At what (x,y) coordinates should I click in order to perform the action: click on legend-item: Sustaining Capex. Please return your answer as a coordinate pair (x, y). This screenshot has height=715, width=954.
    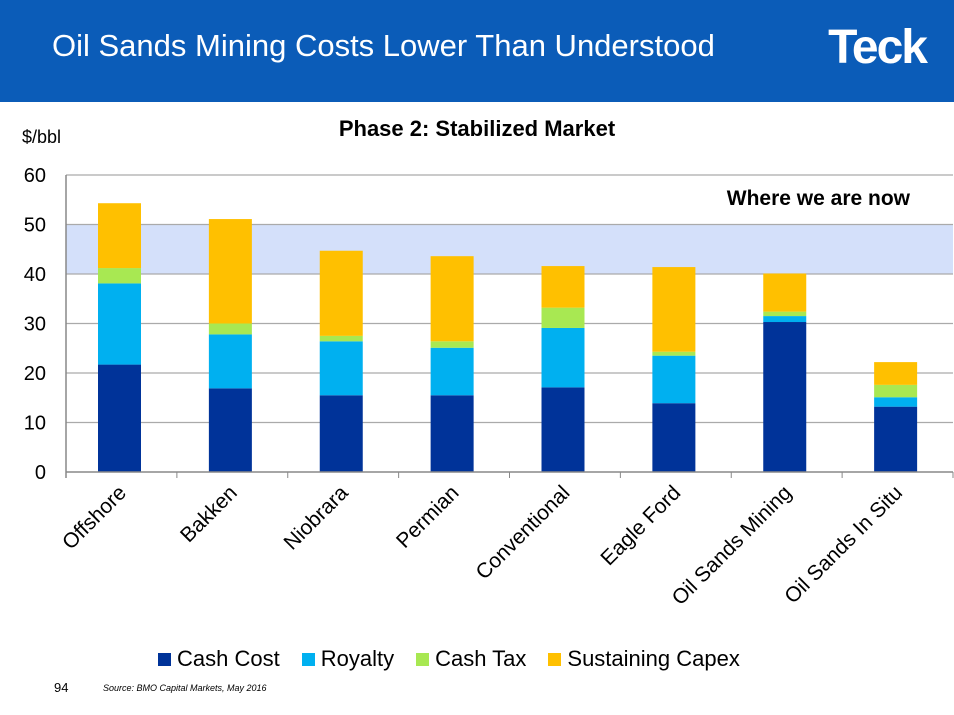
    Looking at the image, I should click on (644, 659).